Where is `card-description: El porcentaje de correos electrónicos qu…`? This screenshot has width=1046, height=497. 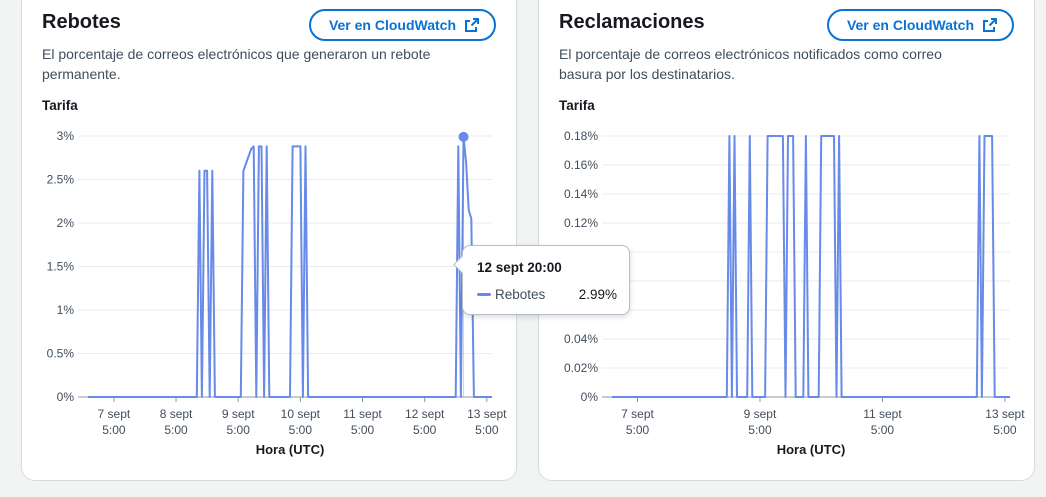
card-description: El porcentaje de correos electrónicos qu… is located at coordinates (236, 64).